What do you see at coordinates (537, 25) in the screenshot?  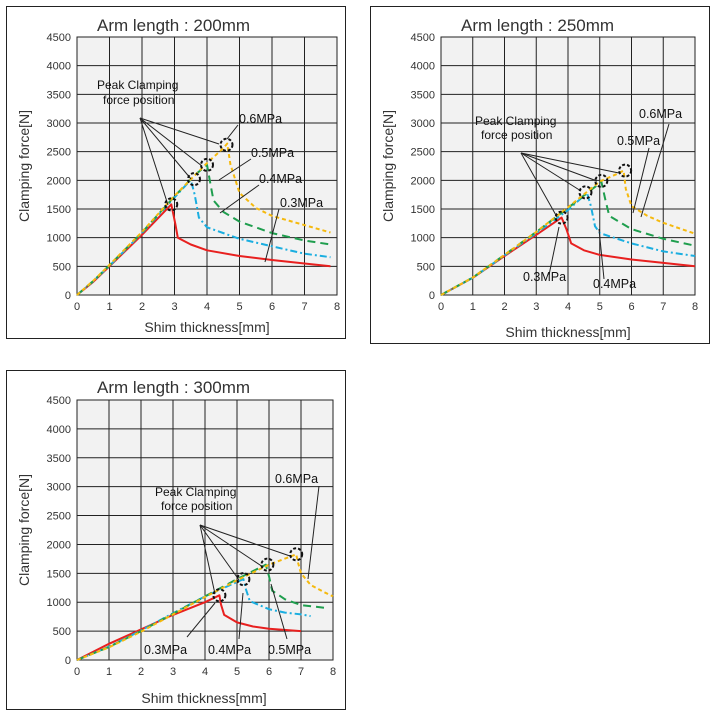 I see `chart-title: Arm length : 250mm` at bounding box center [537, 25].